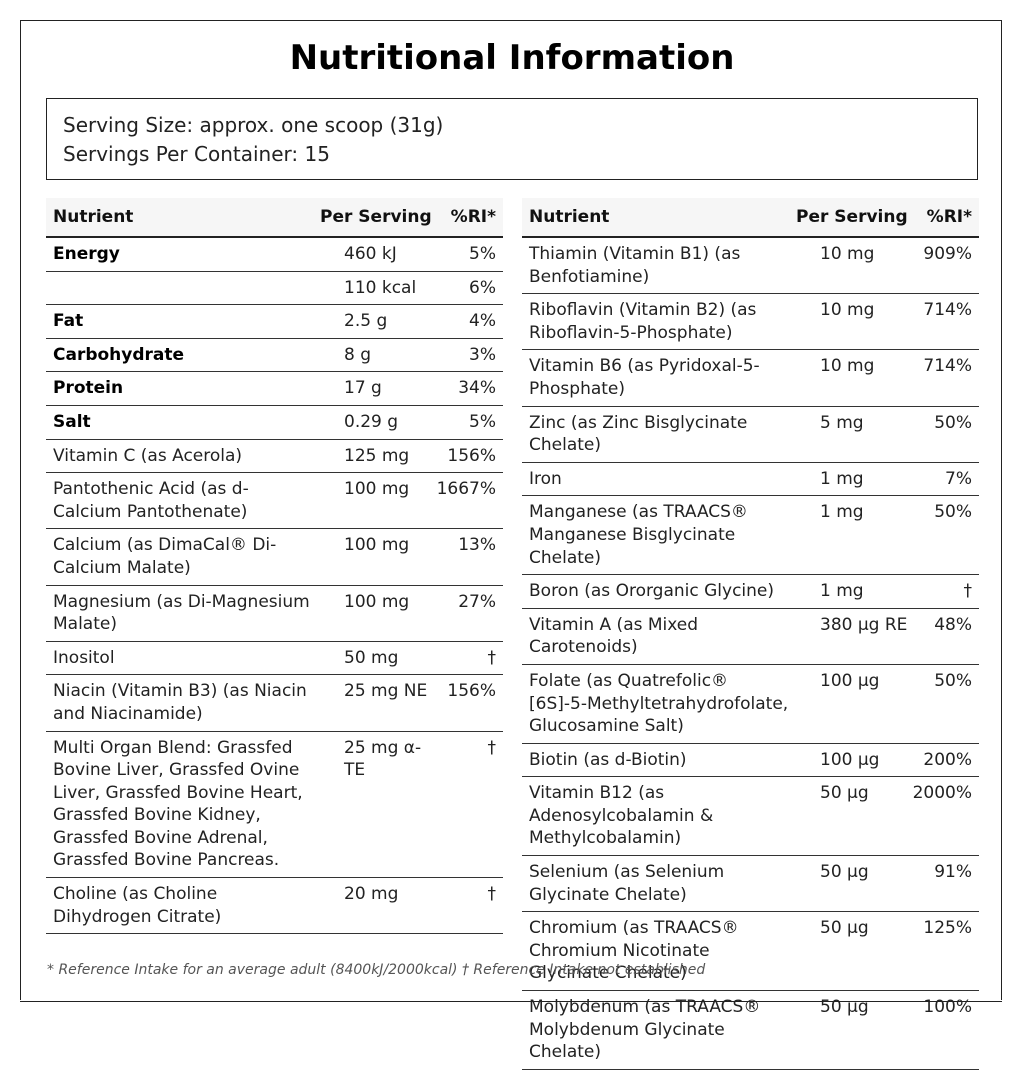  What do you see at coordinates (274, 423) in the screenshot?
I see `table-row: Salt 0.29 g 5%` at bounding box center [274, 423].